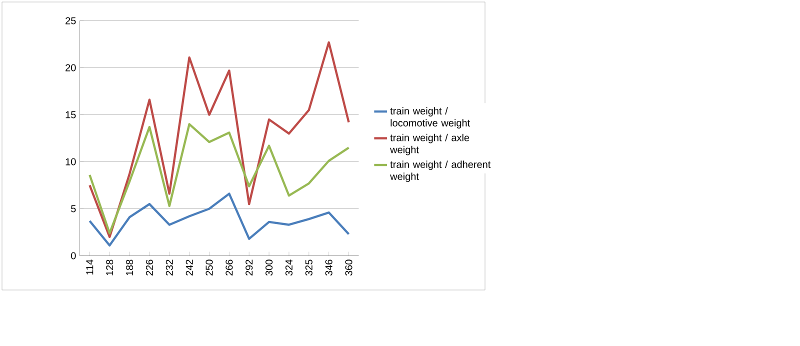 The image size is (800, 346). What do you see at coordinates (348, 268) in the screenshot?
I see `x-tick-label: 360` at bounding box center [348, 268].